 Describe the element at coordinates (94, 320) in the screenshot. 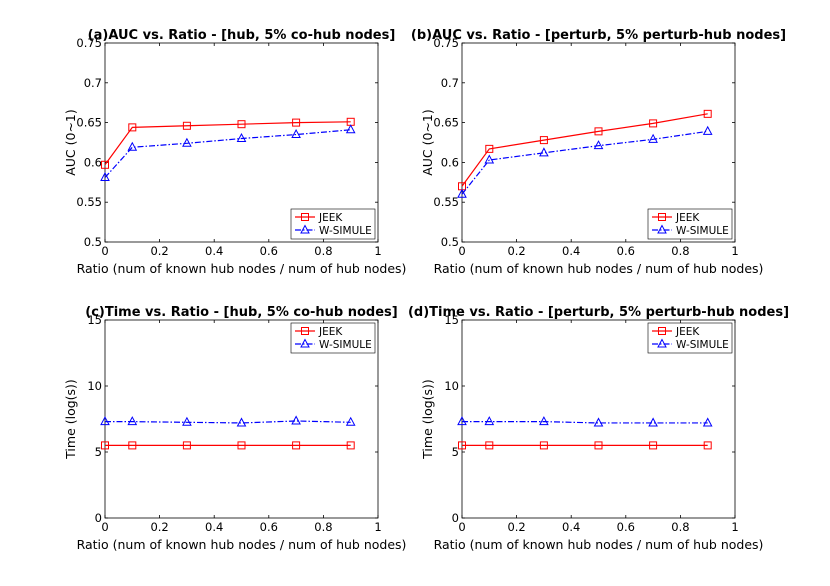

I see `y-tick-label: 15` at that location.